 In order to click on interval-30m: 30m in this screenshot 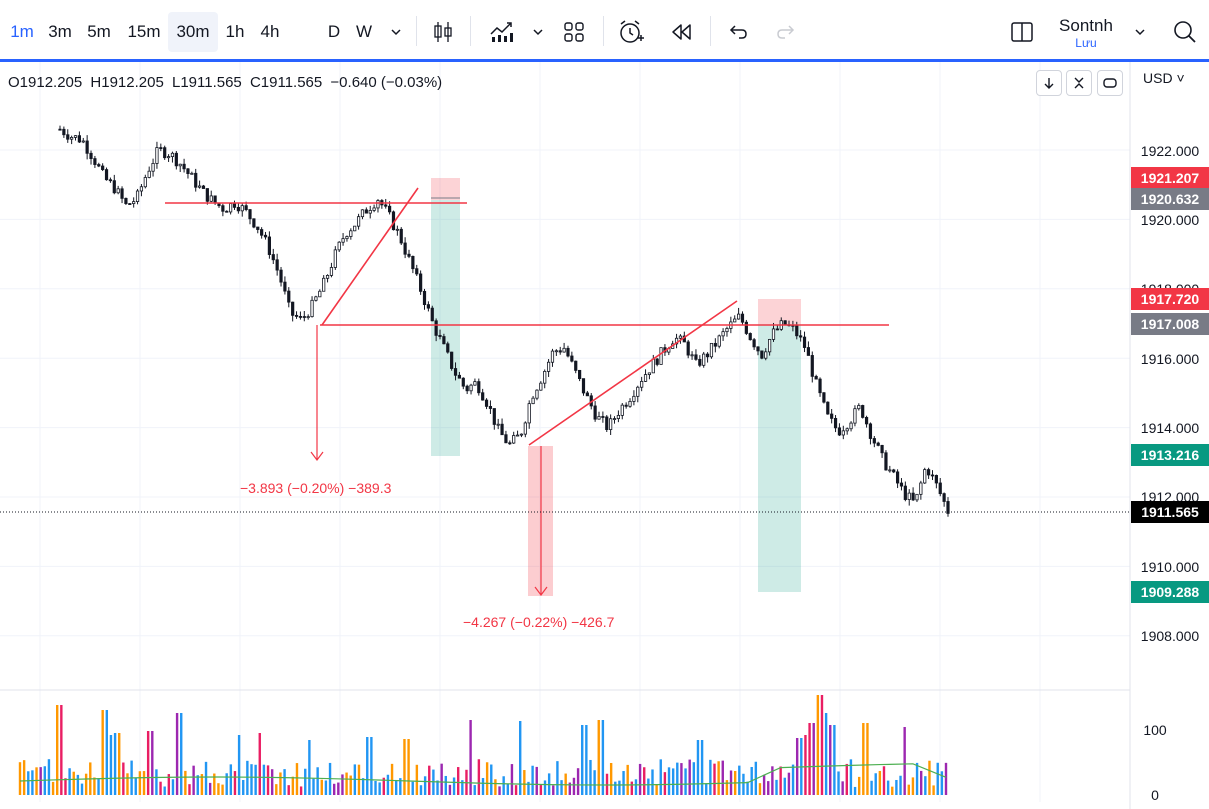, I will do `click(193, 32)`.